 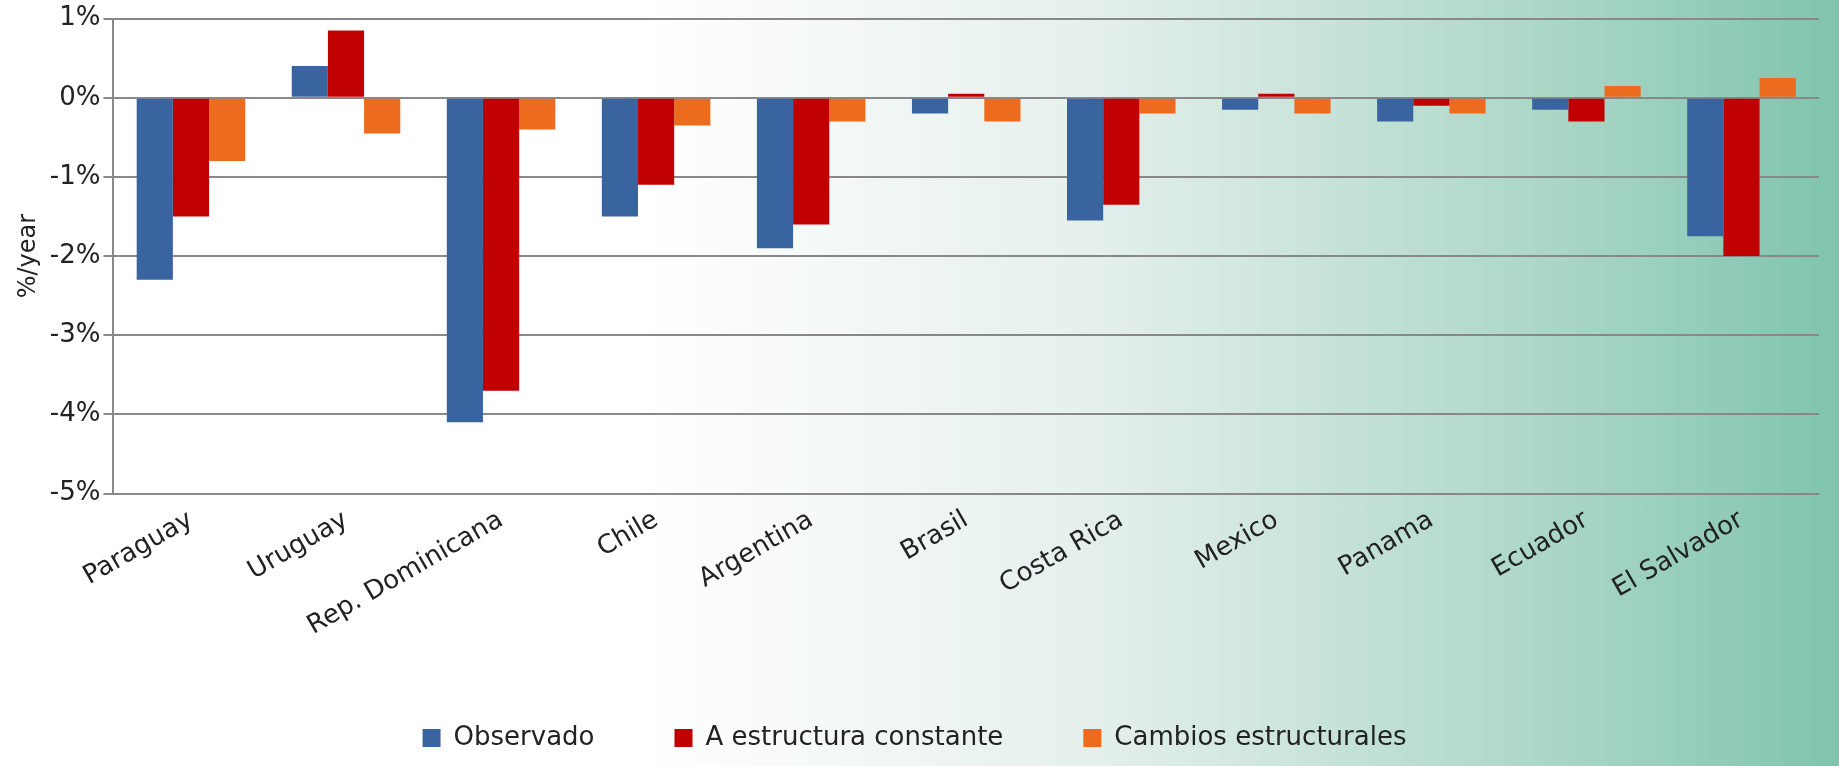 What do you see at coordinates (524, 735) in the screenshot?
I see `legend-label: Observado` at bounding box center [524, 735].